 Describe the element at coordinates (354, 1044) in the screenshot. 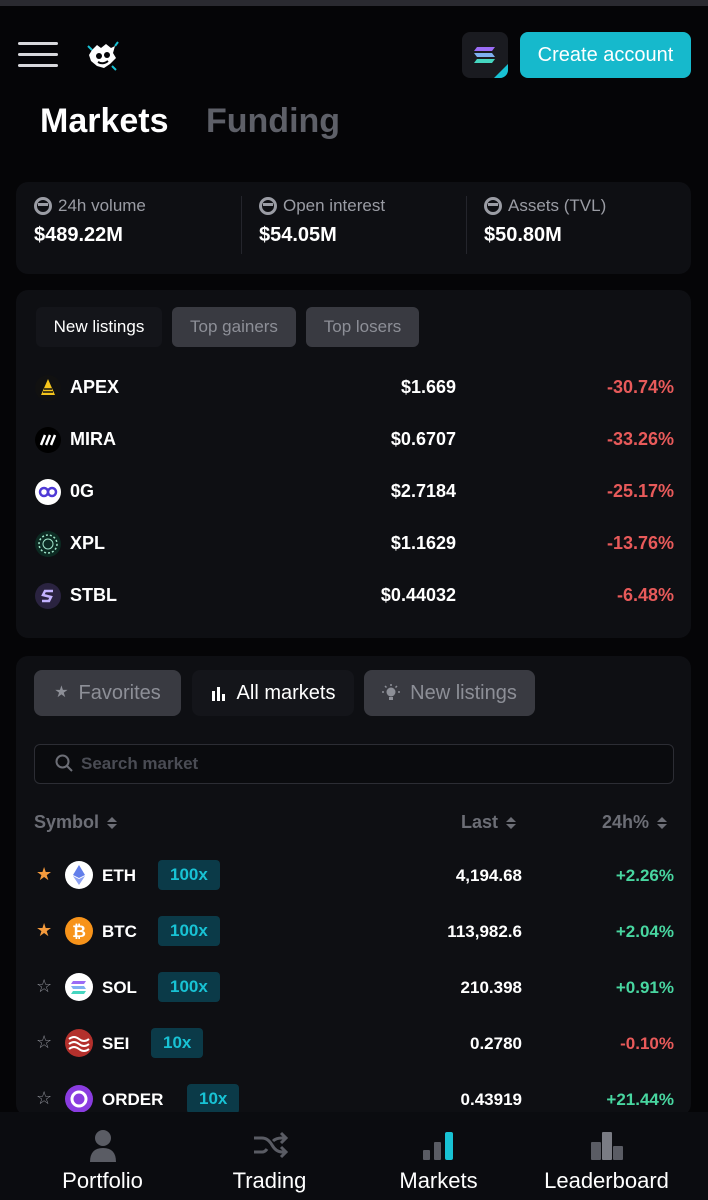

I see `market-row-sei: ☆ SEI 10x 0.2780 -0.10%` at that location.